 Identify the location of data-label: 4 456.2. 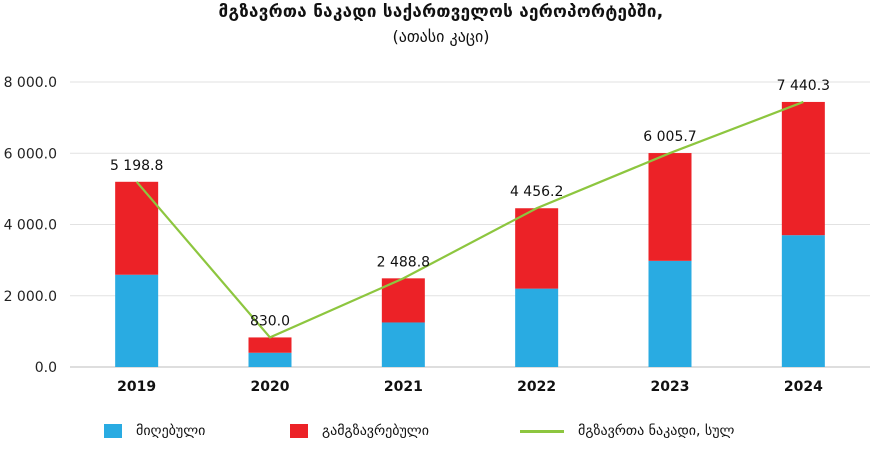
(536, 192).